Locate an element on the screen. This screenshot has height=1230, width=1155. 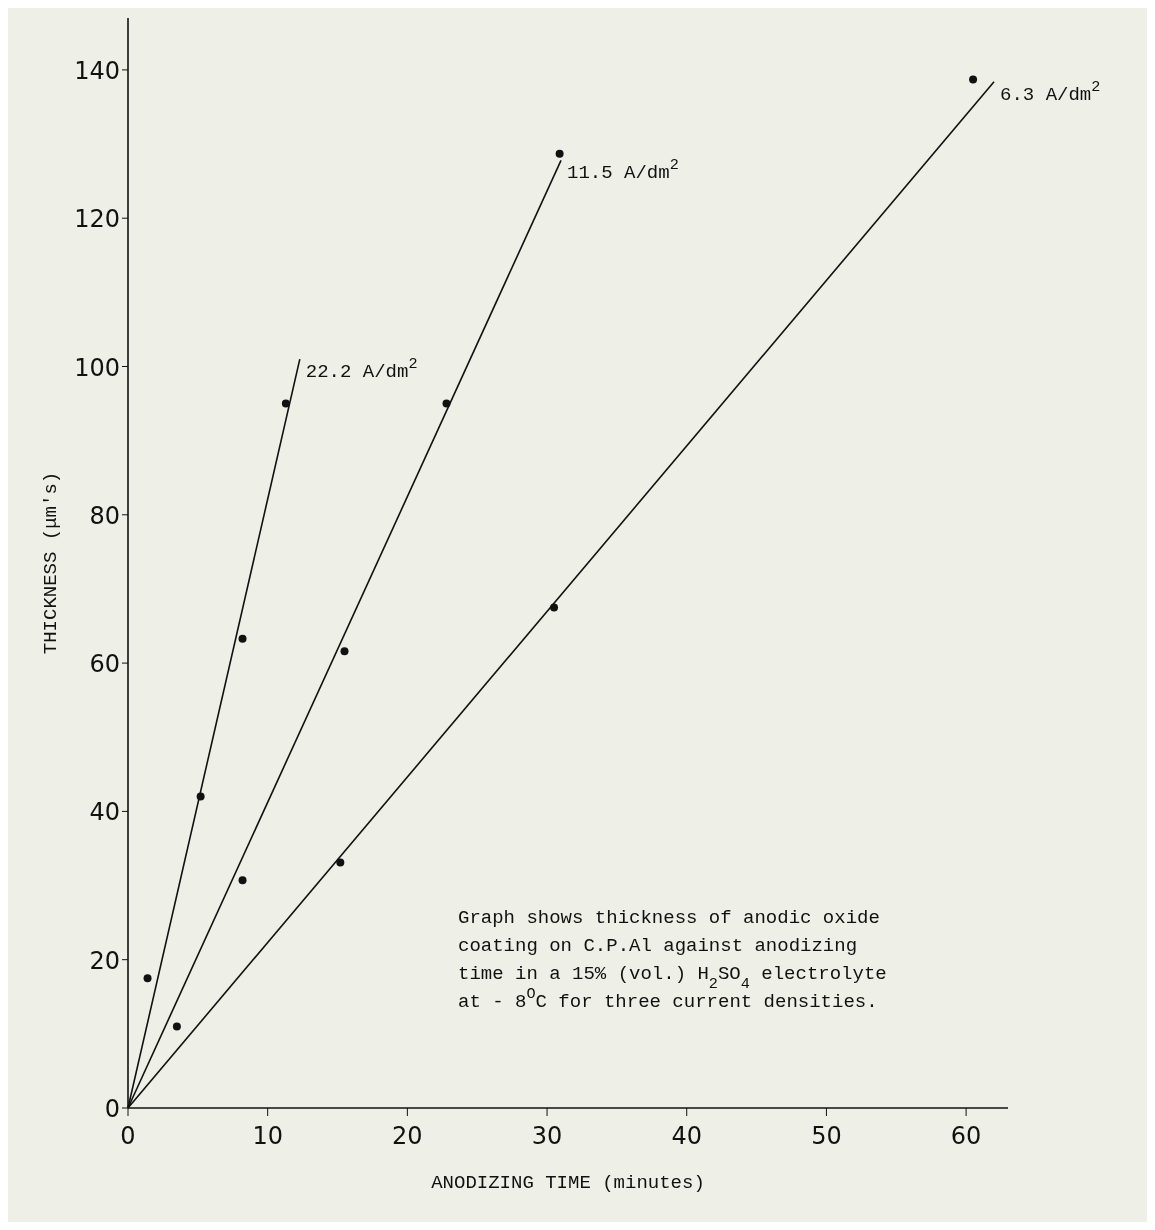
series-label: 22.2 A/dm$^{2}$ is located at coordinates (361, 369).